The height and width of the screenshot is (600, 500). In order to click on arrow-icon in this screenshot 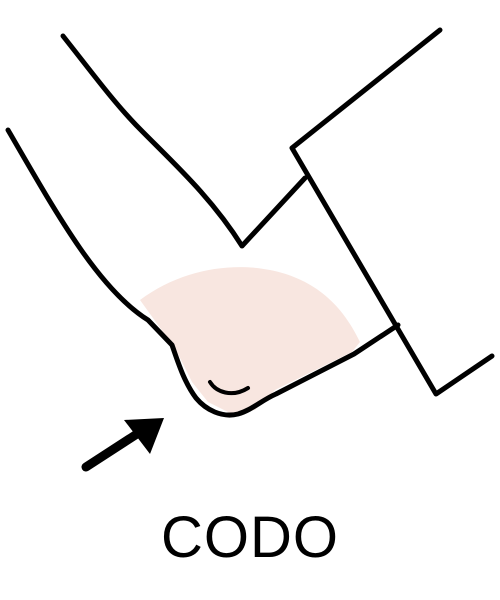, I will do `click(122, 445)`.